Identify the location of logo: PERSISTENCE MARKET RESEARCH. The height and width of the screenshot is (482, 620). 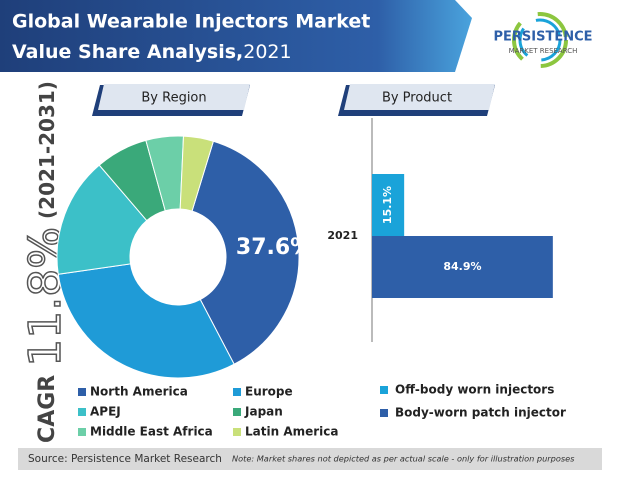
(543, 40).